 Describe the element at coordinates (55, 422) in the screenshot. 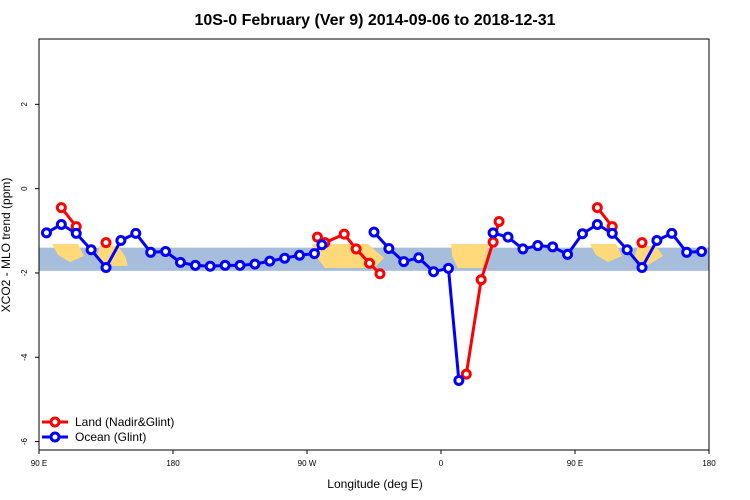

I see `land-legend-marker` at that location.